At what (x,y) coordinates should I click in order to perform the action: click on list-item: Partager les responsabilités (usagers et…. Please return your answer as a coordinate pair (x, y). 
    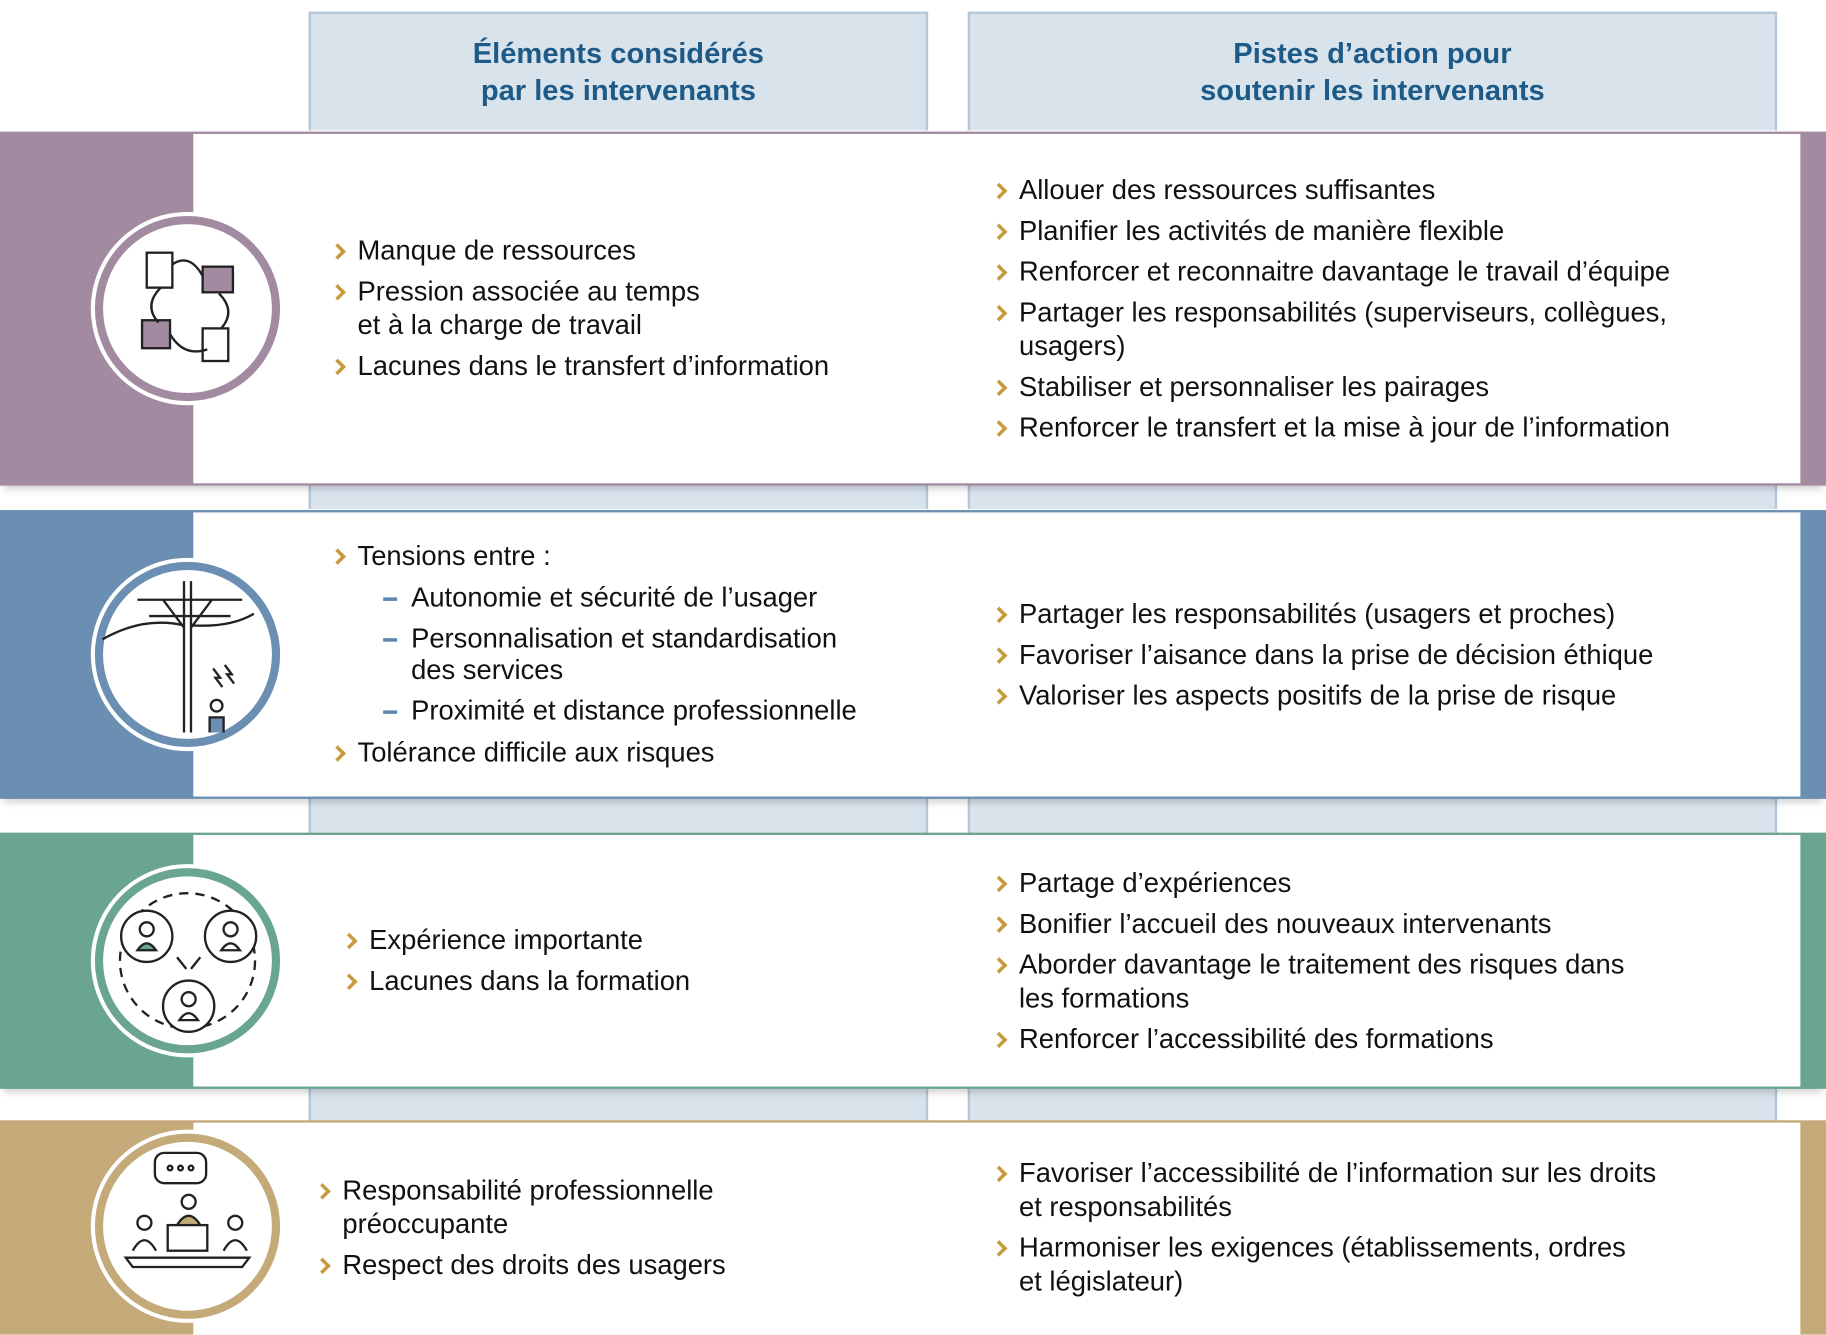
    Looking at the image, I should click on (1395, 614).